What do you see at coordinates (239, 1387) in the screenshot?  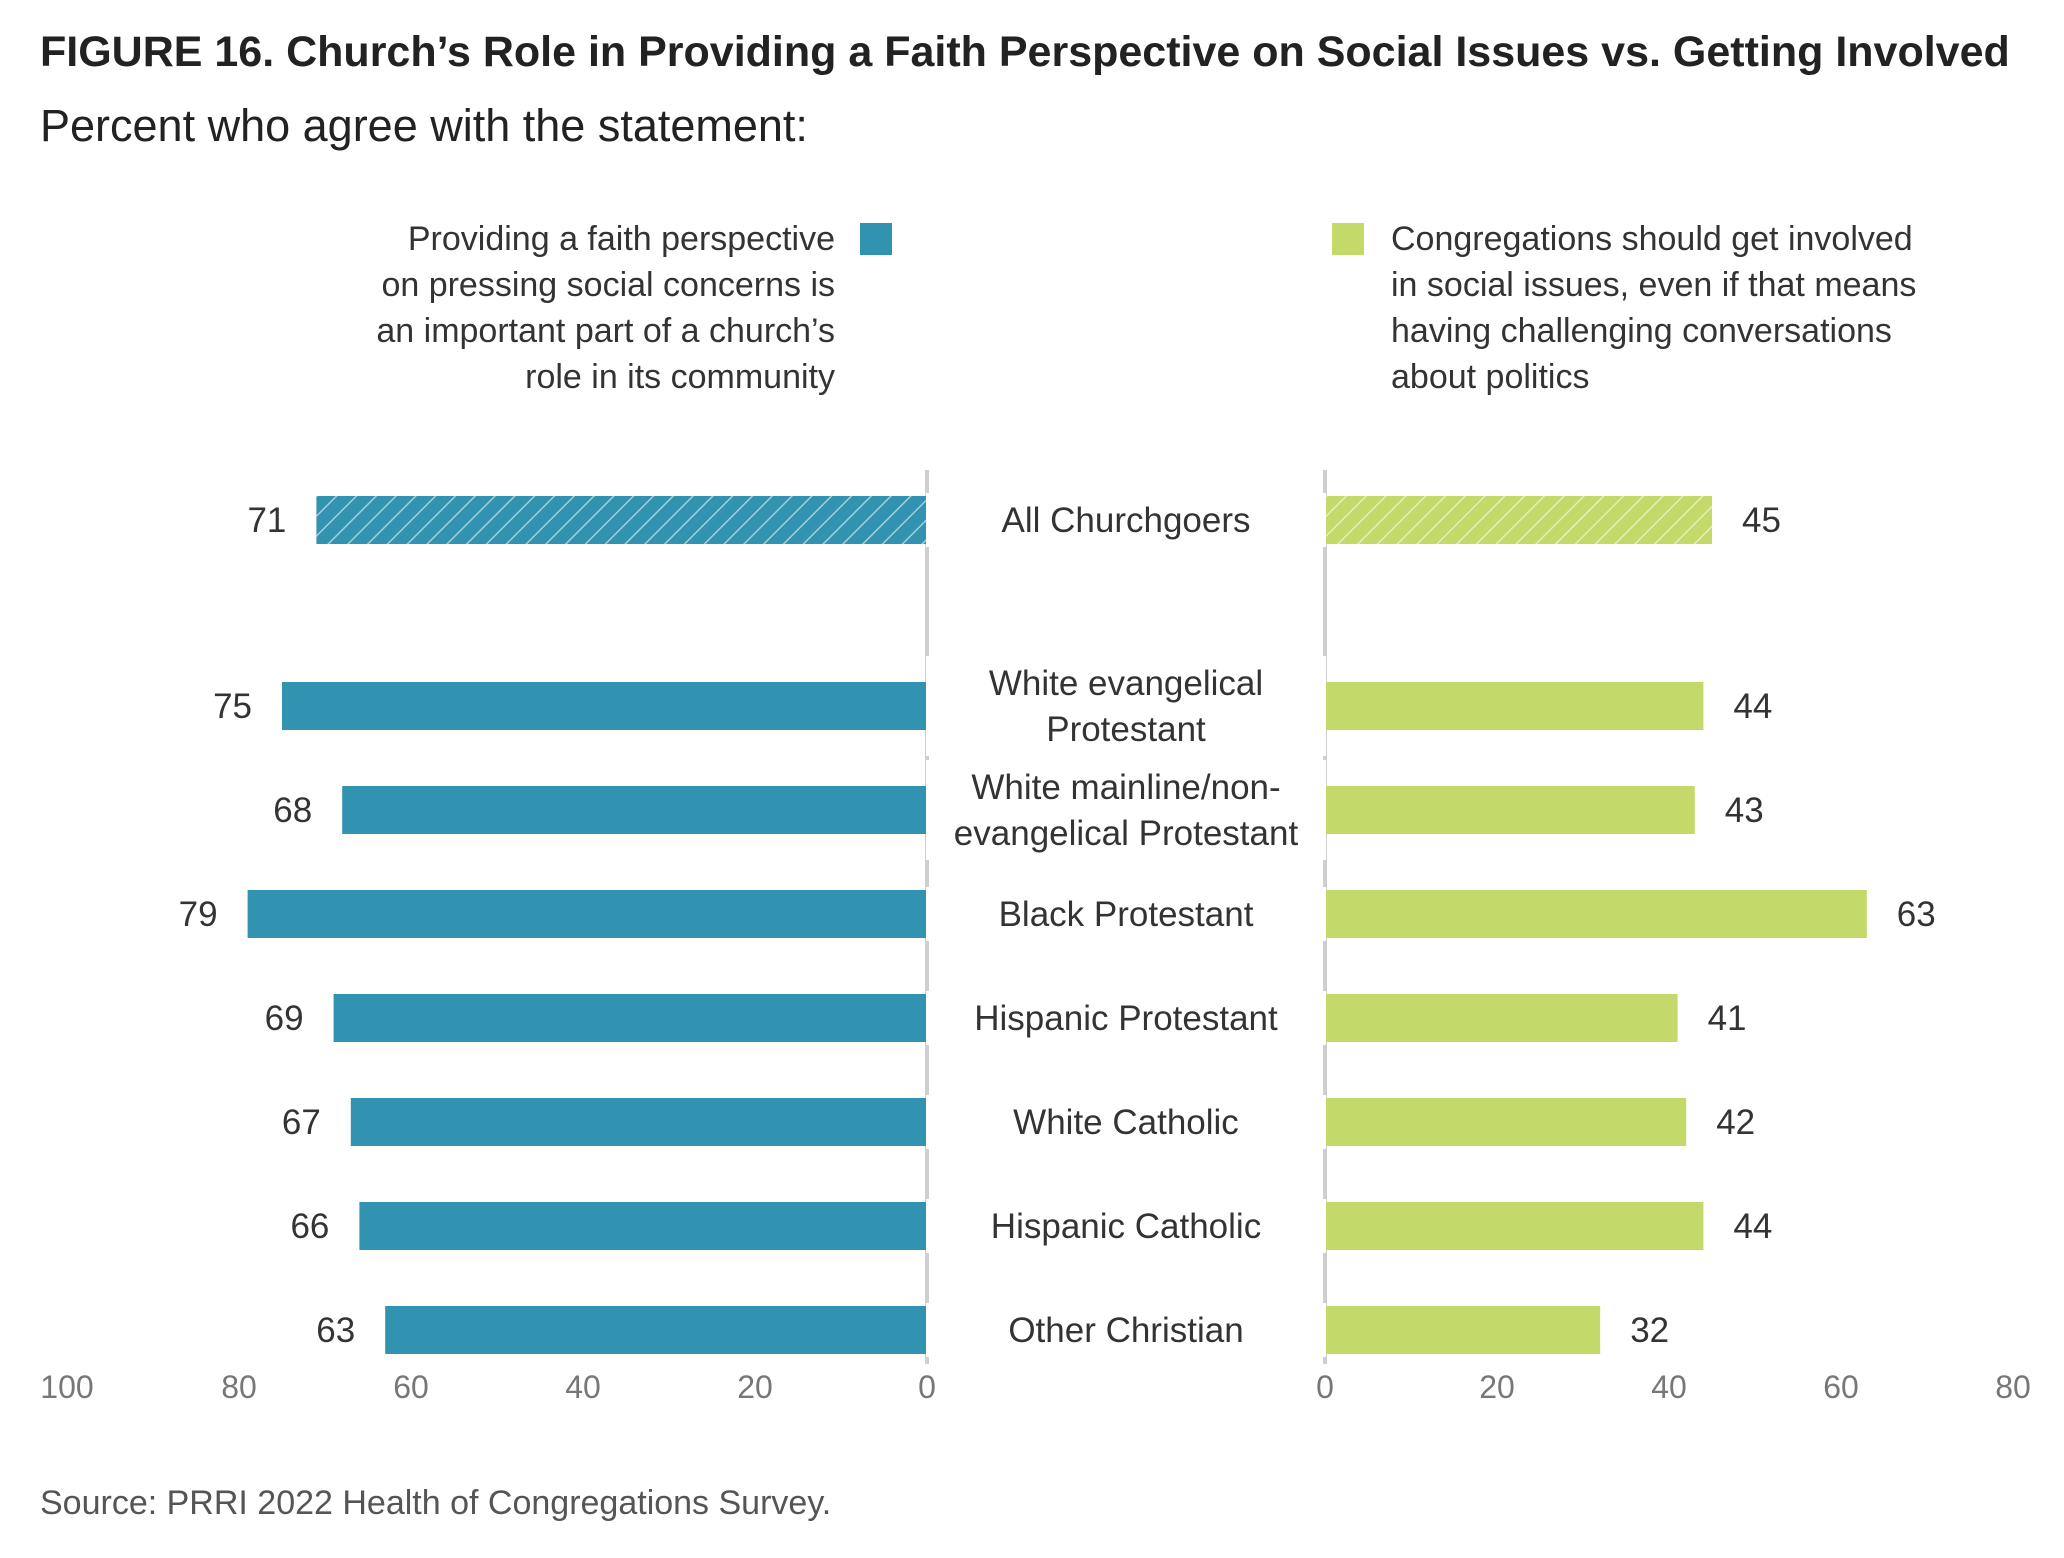 I see `left-x-tick-label: 80` at bounding box center [239, 1387].